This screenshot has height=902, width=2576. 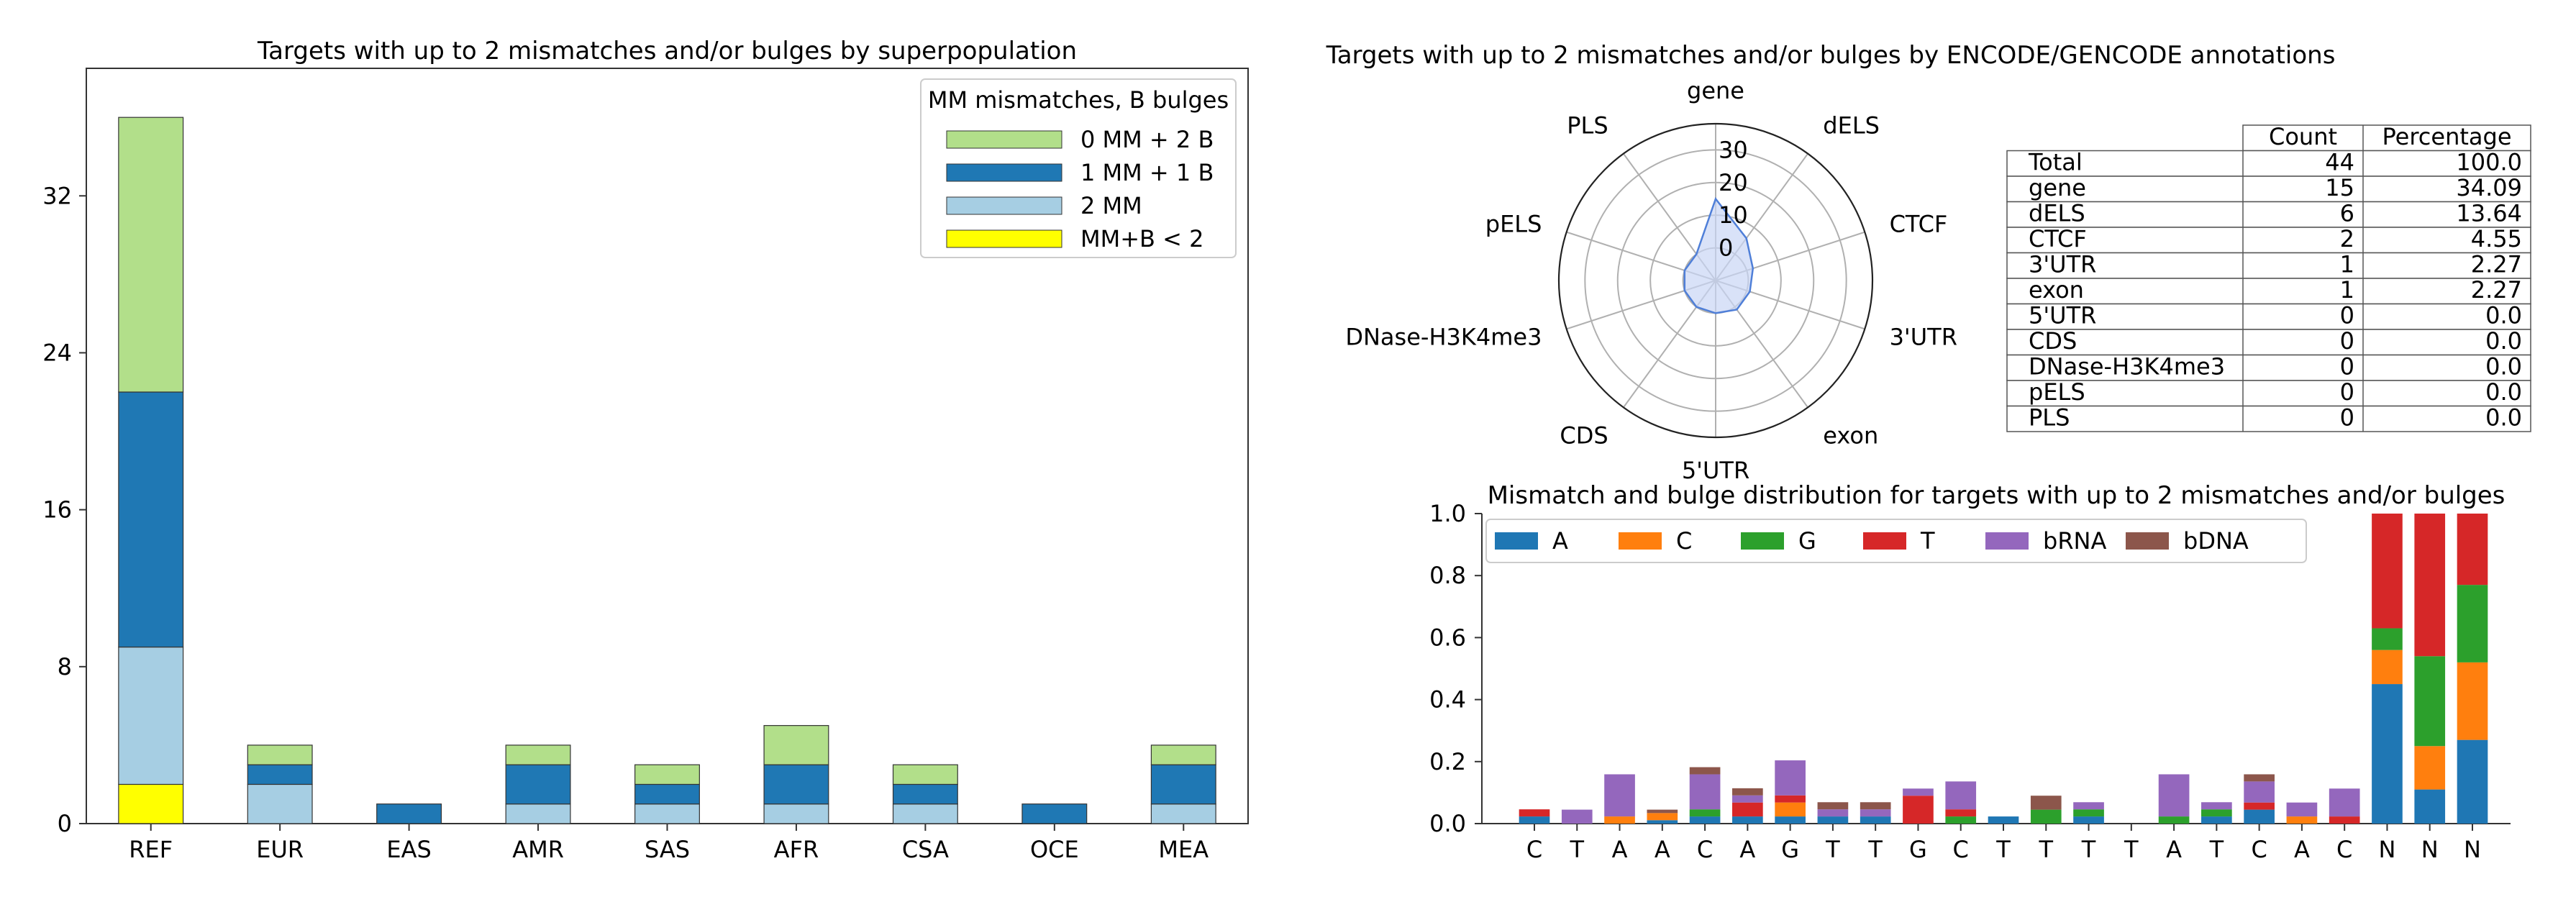 What do you see at coordinates (1919, 224) in the screenshot?
I see `radar-axis-label: CTCF` at bounding box center [1919, 224].